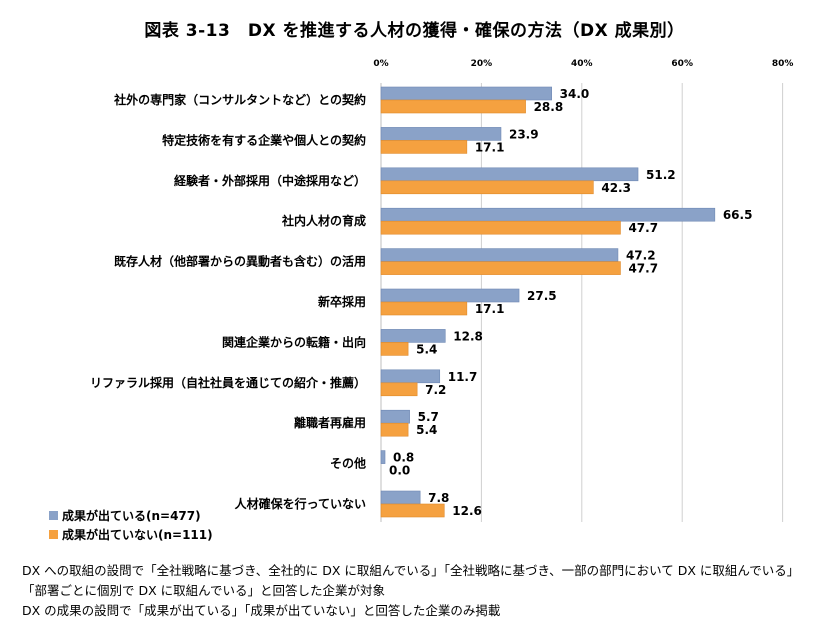 The width and height of the screenshot is (829, 631). I want to click on data-label: 5.7, so click(428, 417).